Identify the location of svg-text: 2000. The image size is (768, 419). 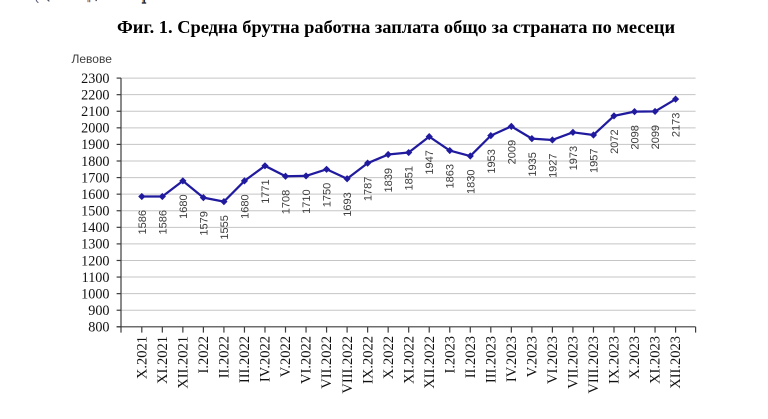
(95, 129).